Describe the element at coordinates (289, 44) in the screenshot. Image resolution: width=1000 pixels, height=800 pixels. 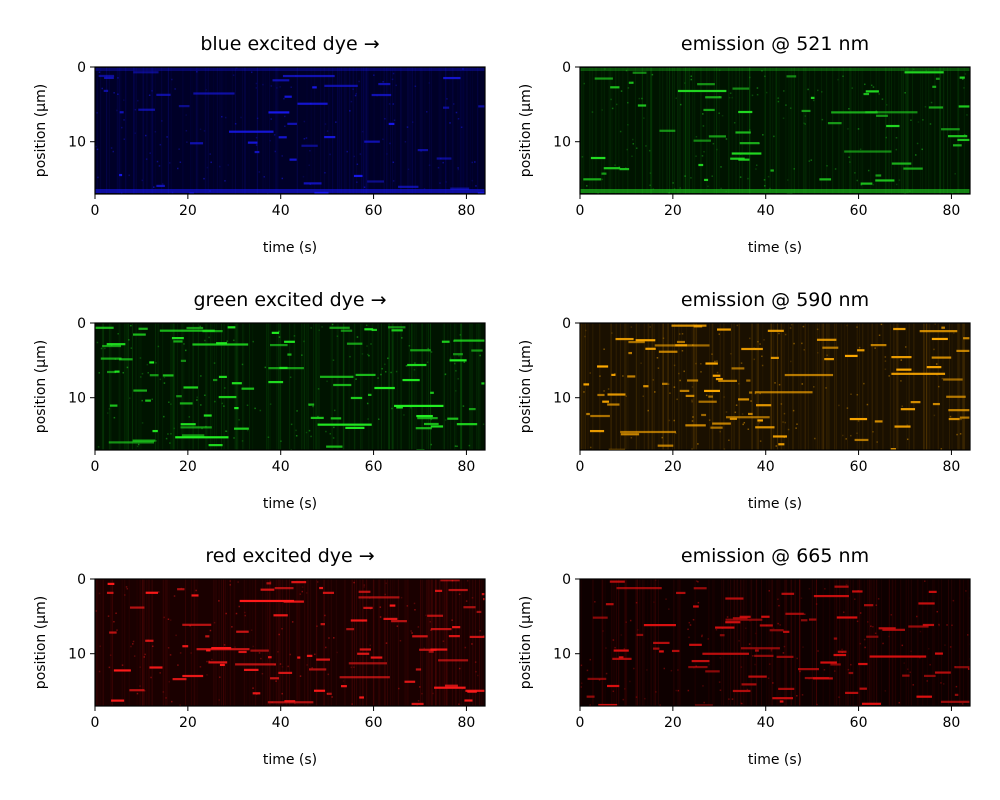
I see `panel-title: blue excited dye →` at that location.